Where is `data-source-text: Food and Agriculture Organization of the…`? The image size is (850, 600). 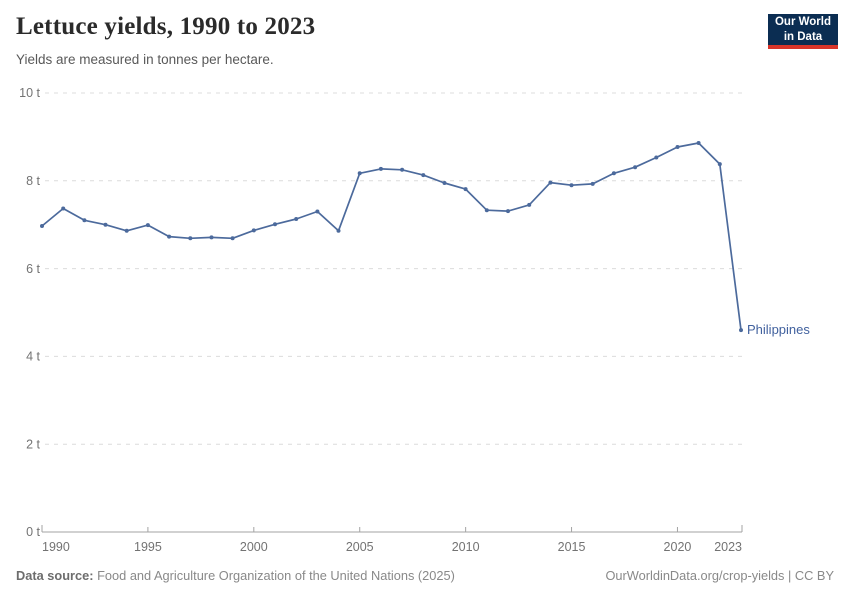 data-source-text: Food and Agriculture Organization of the… is located at coordinates (276, 575).